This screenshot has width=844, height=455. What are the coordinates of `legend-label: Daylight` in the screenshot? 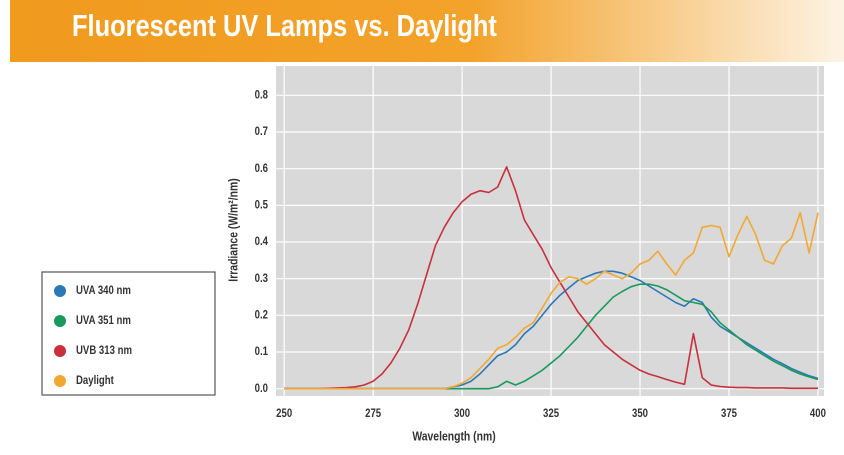 It's located at (95, 380).